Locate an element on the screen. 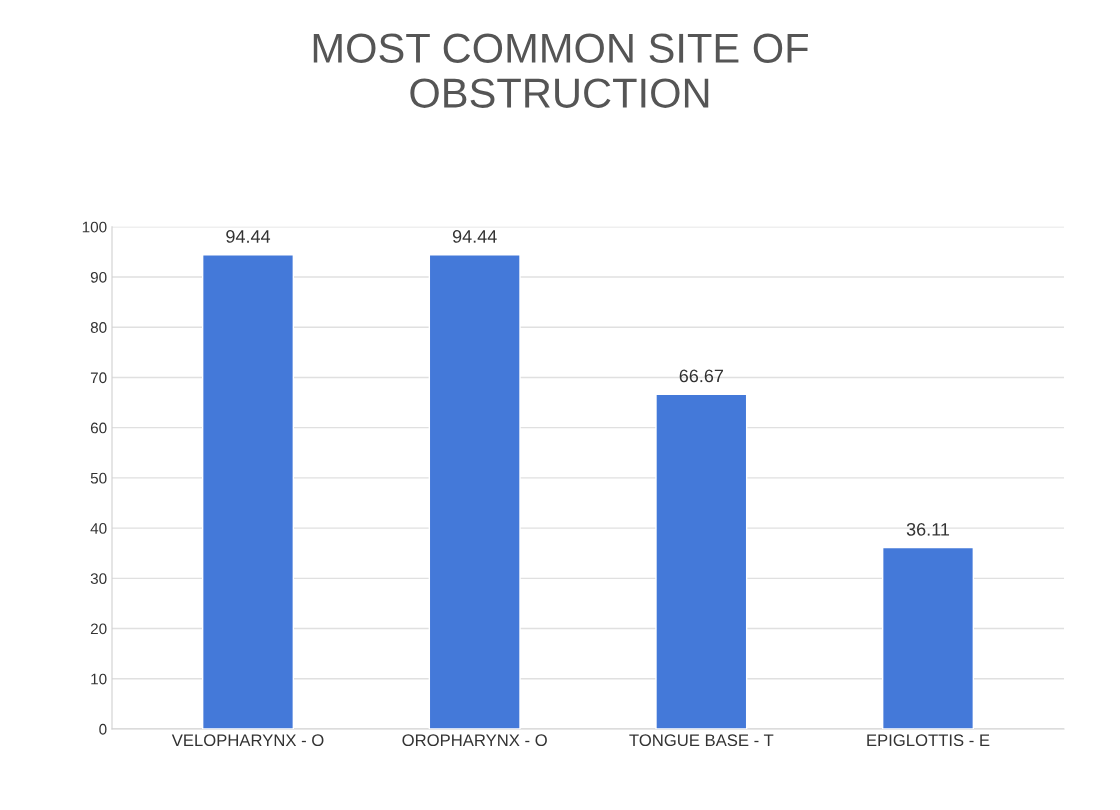 Image resolution: width=1120 pixels, height=810 pixels. y-tick-label: 100 is located at coordinates (94, 227).